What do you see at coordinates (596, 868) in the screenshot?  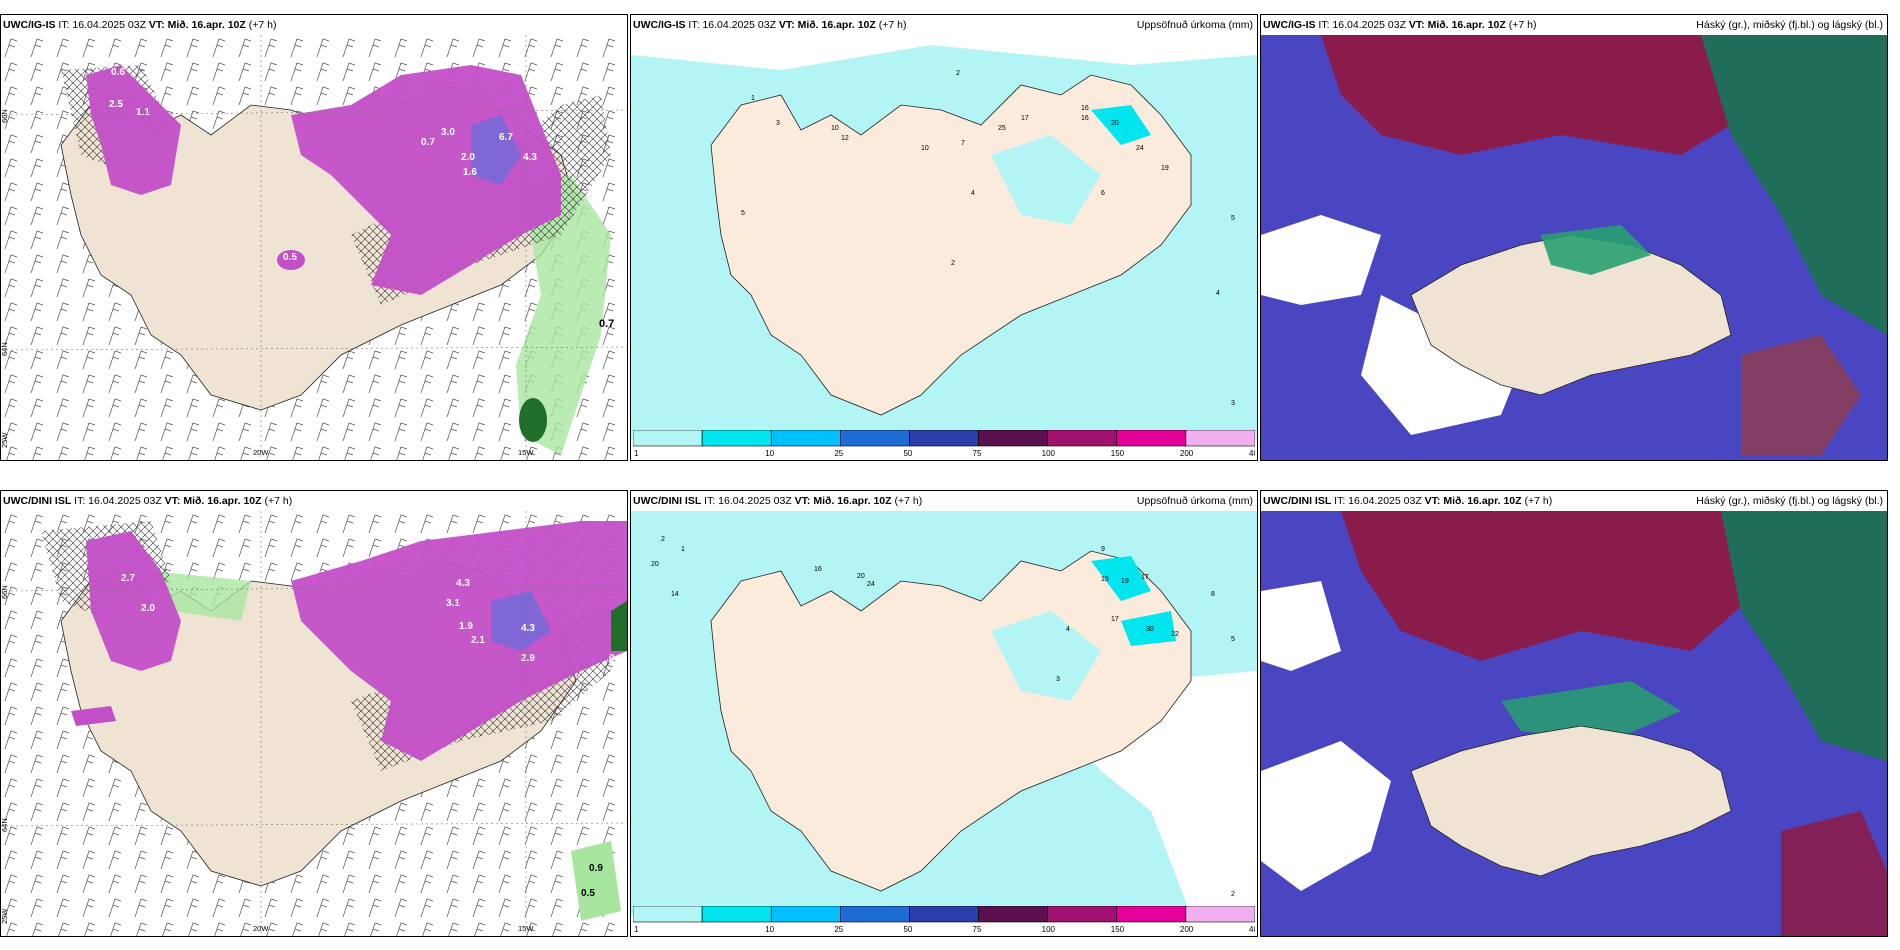 I see `svg-text: 0.9` at bounding box center [596, 868].